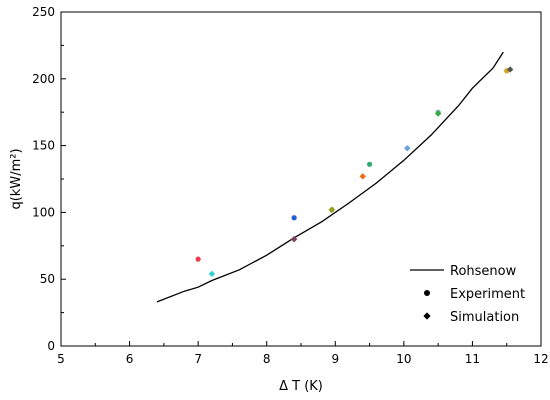 Image resolution: width=550 pixels, height=400 pixels. I want to click on x-tick-label: 8, so click(267, 359).